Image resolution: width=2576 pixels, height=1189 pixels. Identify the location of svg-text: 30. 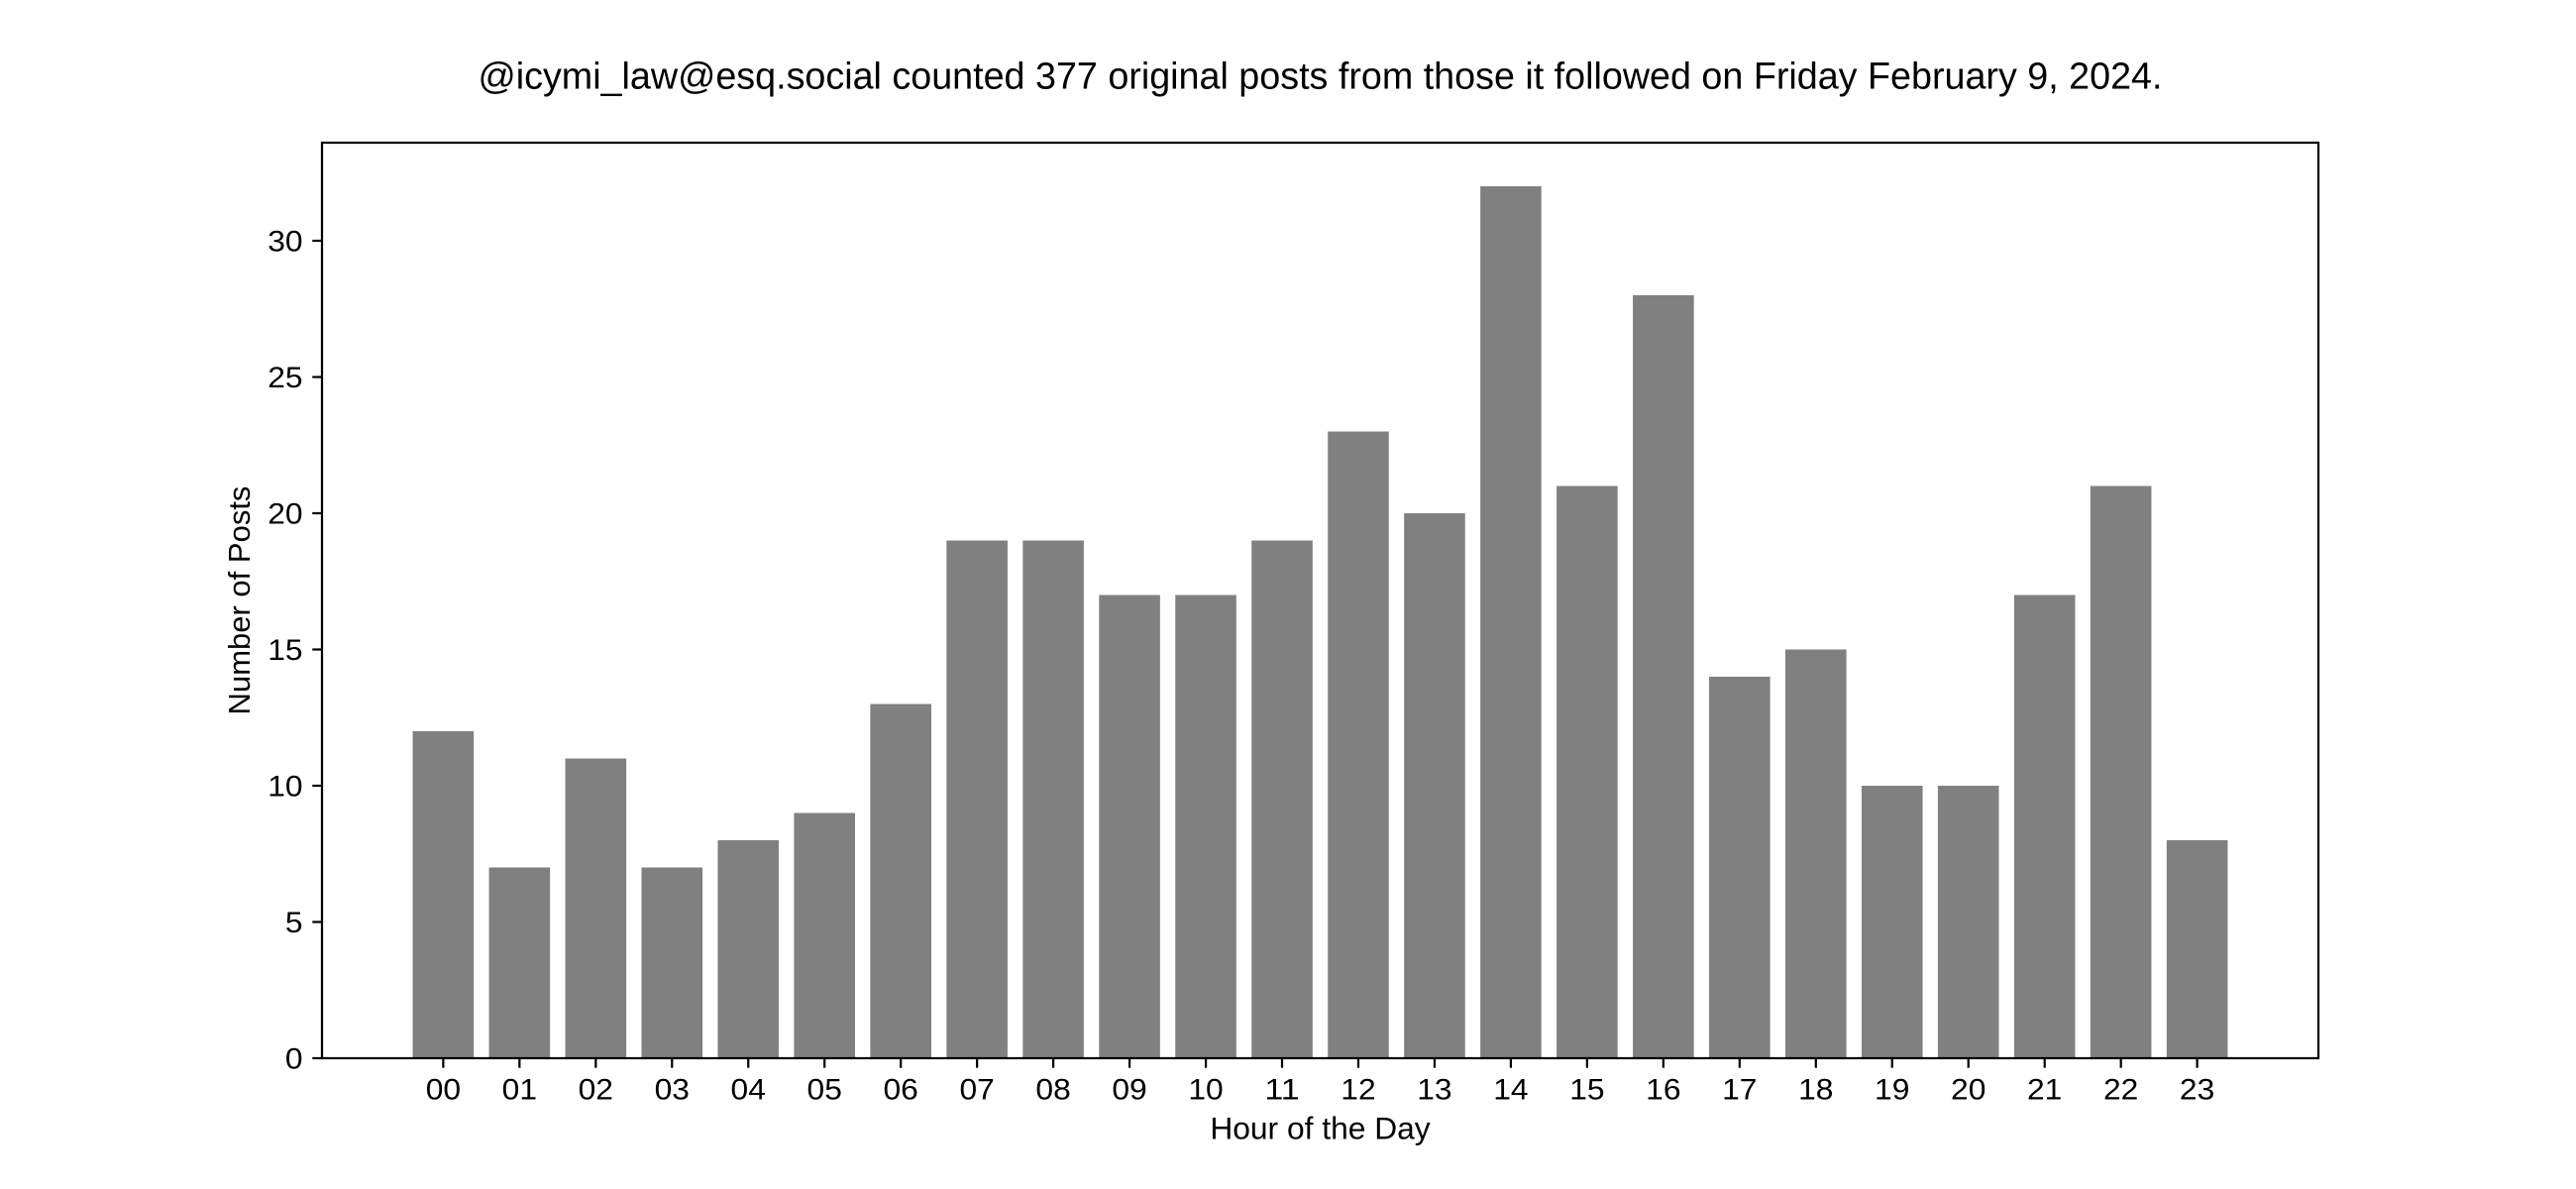
(285, 242).